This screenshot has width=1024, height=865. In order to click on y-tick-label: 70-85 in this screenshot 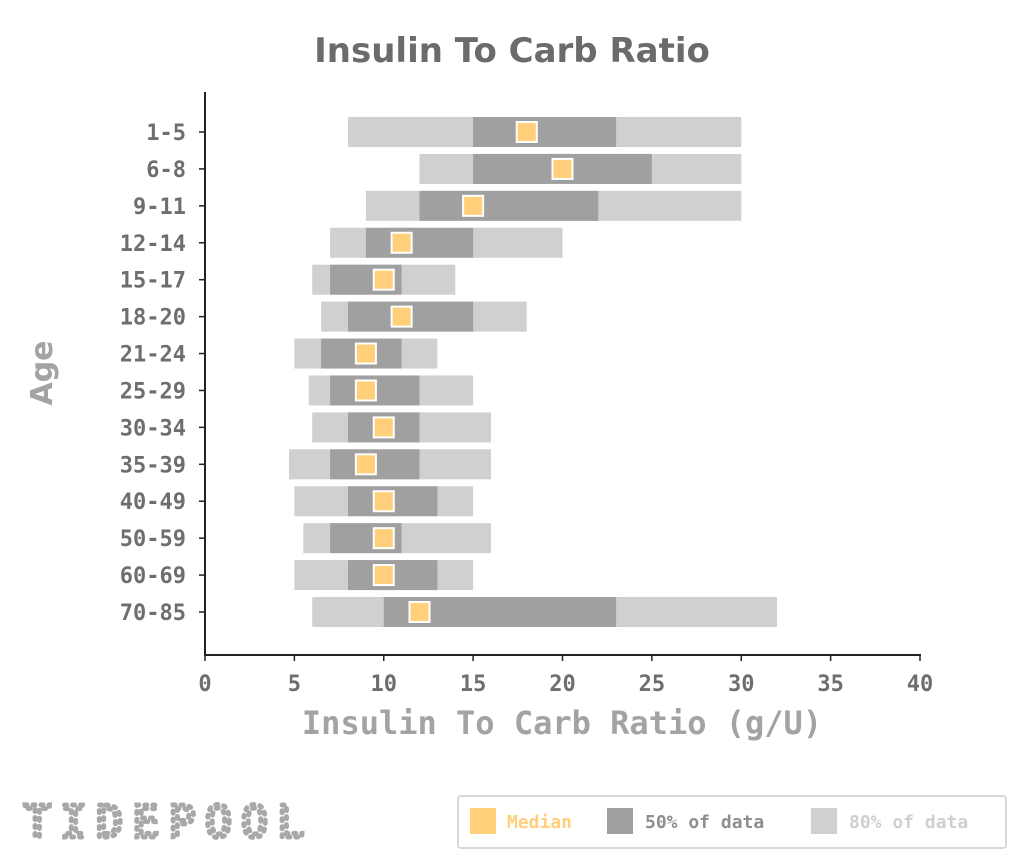, I will do `click(153, 613)`.